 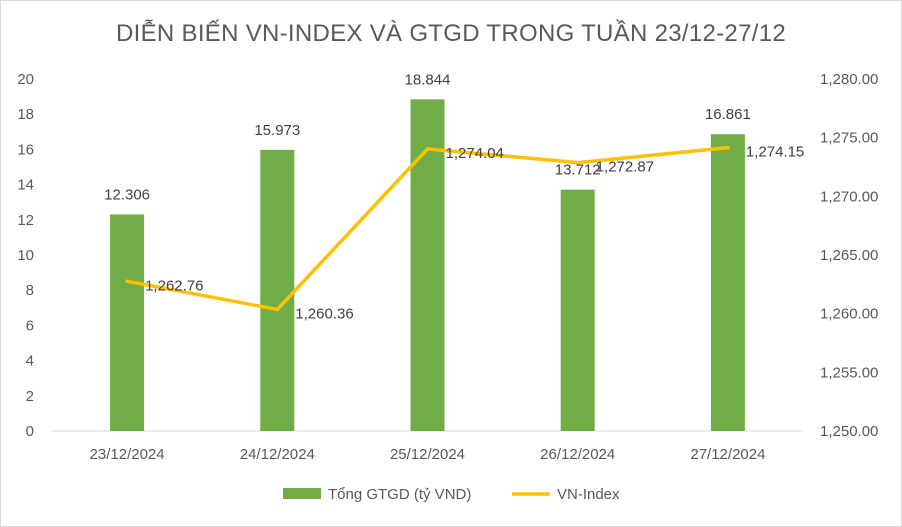 What do you see at coordinates (30, 290) in the screenshot?
I see `y-left-tick-label: 8` at bounding box center [30, 290].